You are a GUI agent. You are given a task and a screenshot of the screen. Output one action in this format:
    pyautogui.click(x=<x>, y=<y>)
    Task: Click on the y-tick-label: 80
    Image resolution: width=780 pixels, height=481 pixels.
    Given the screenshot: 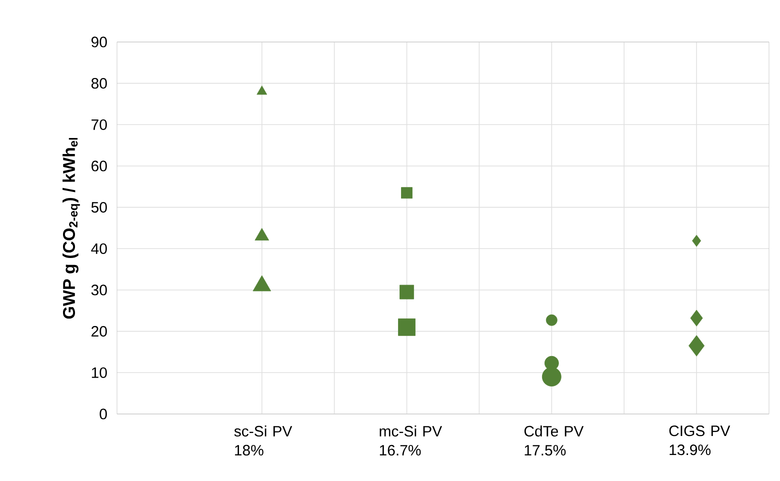 What is the action you would take?
    pyautogui.click(x=99, y=83)
    